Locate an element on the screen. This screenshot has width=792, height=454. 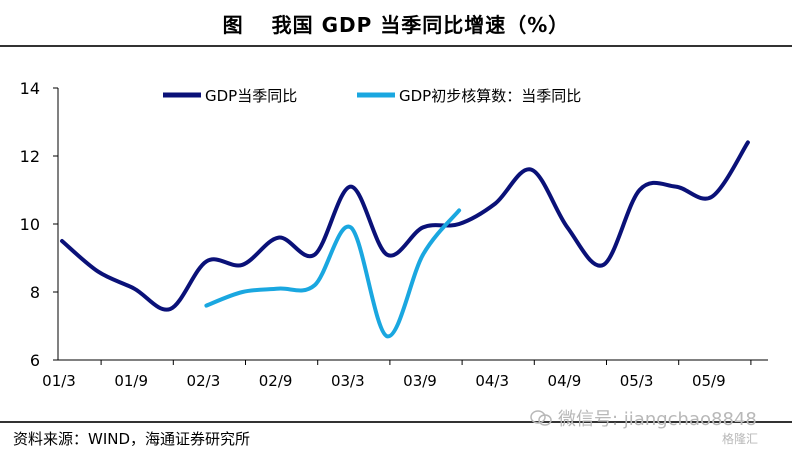
y-tick-label: 14 is located at coordinates (30, 88).